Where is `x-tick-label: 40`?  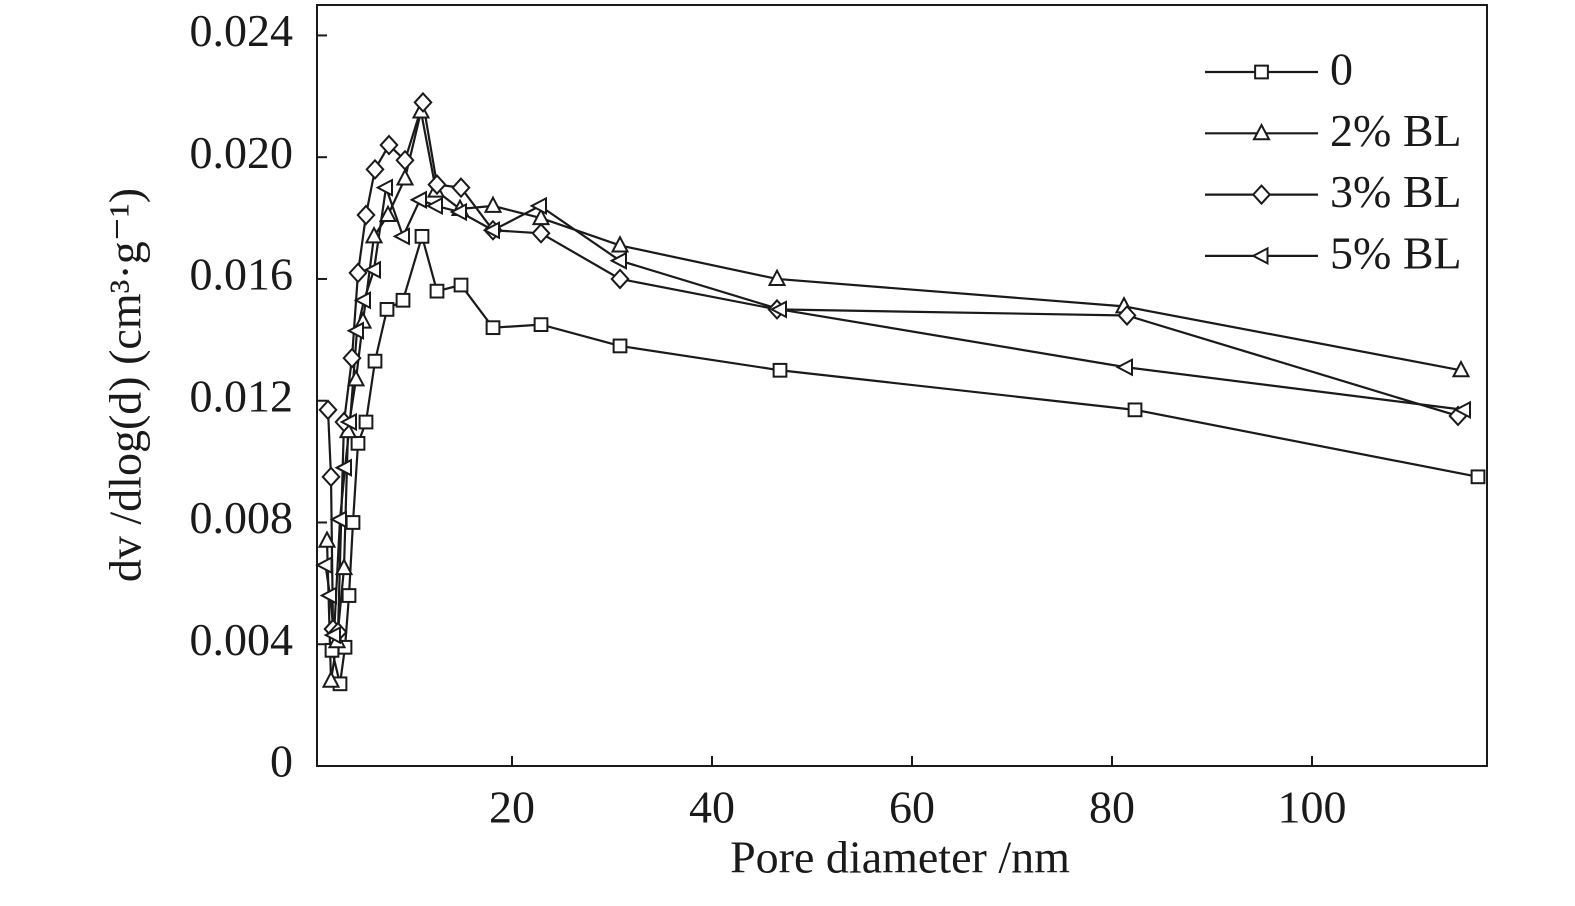
x-tick-label: 40 is located at coordinates (712, 807).